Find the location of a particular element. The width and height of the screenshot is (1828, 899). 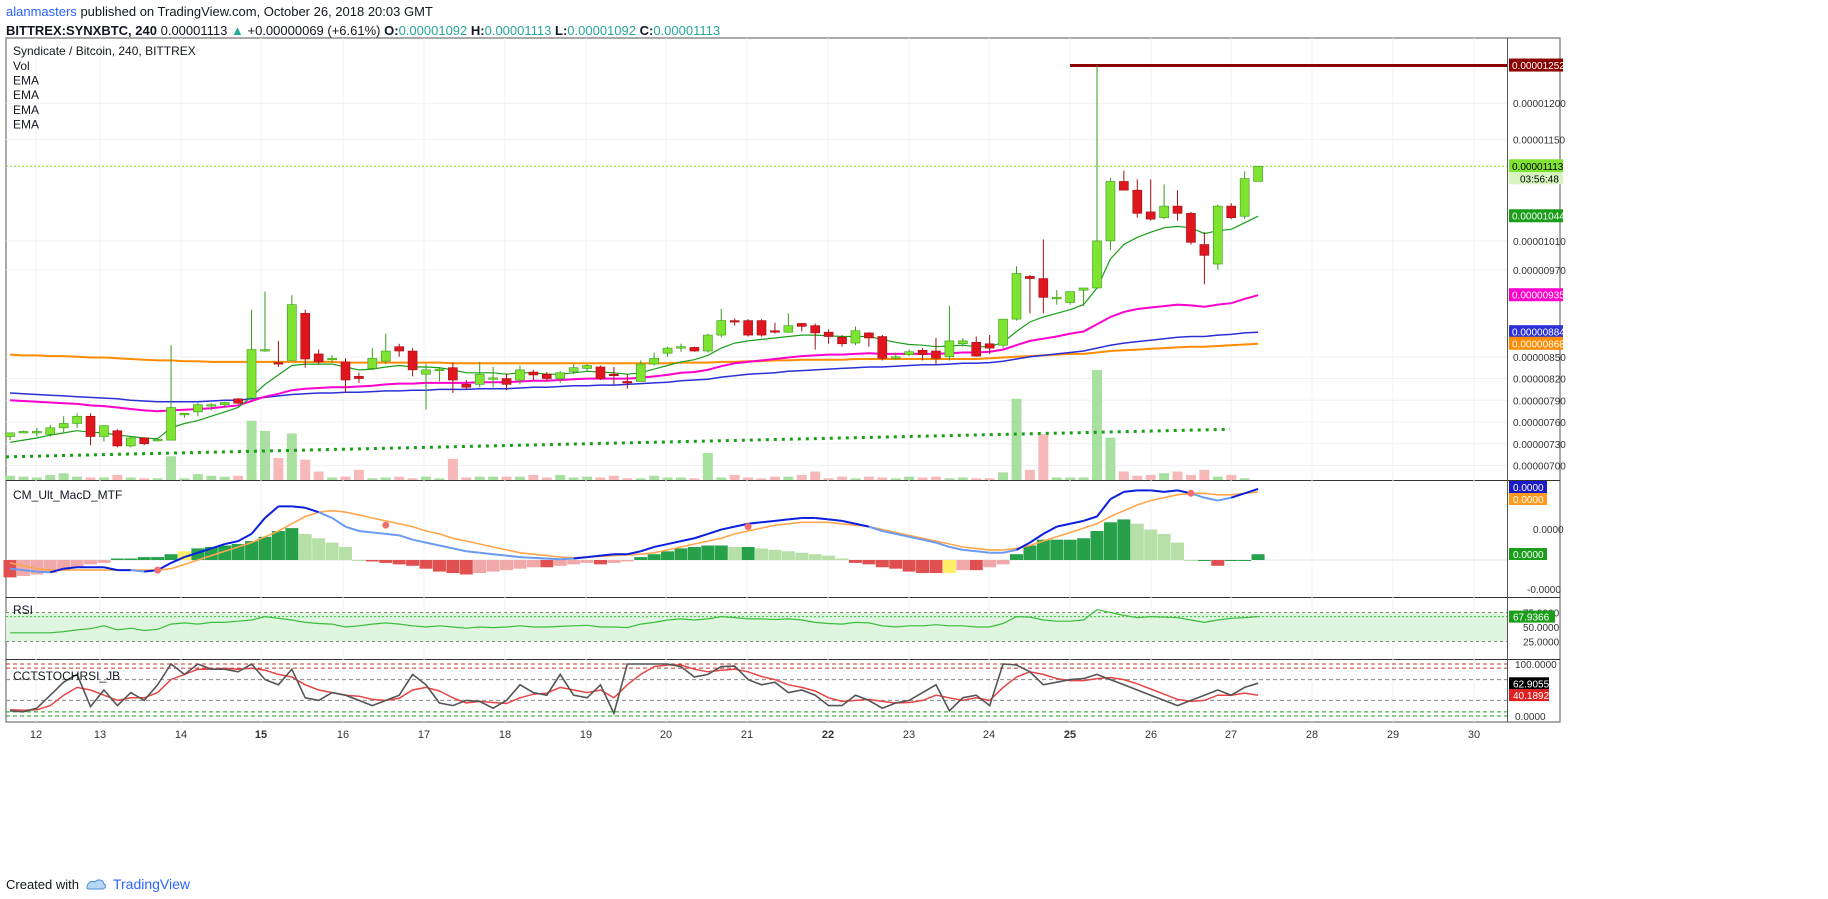

x-tick-label: 14 is located at coordinates (181, 735).